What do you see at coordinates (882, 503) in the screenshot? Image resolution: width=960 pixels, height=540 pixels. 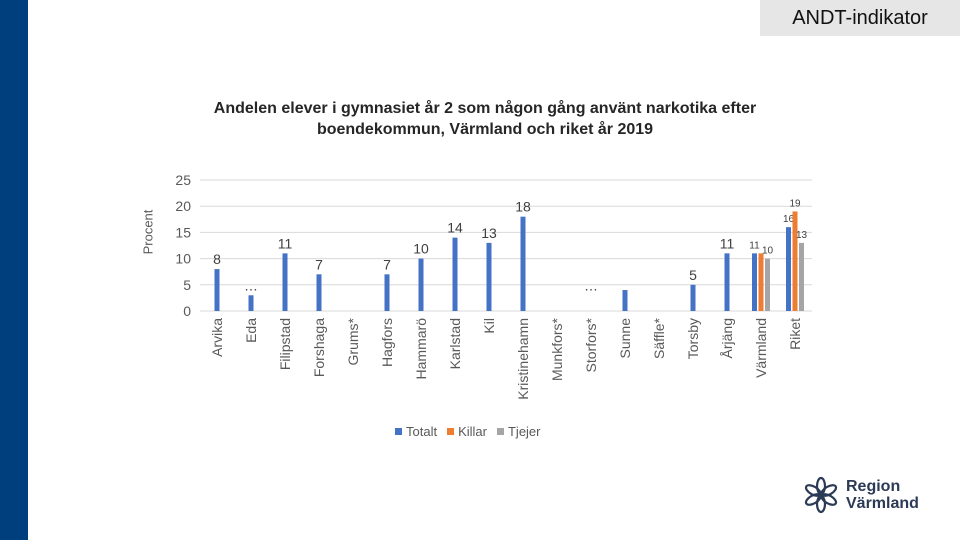 I see `logo-line-2: Värmland` at bounding box center [882, 503].